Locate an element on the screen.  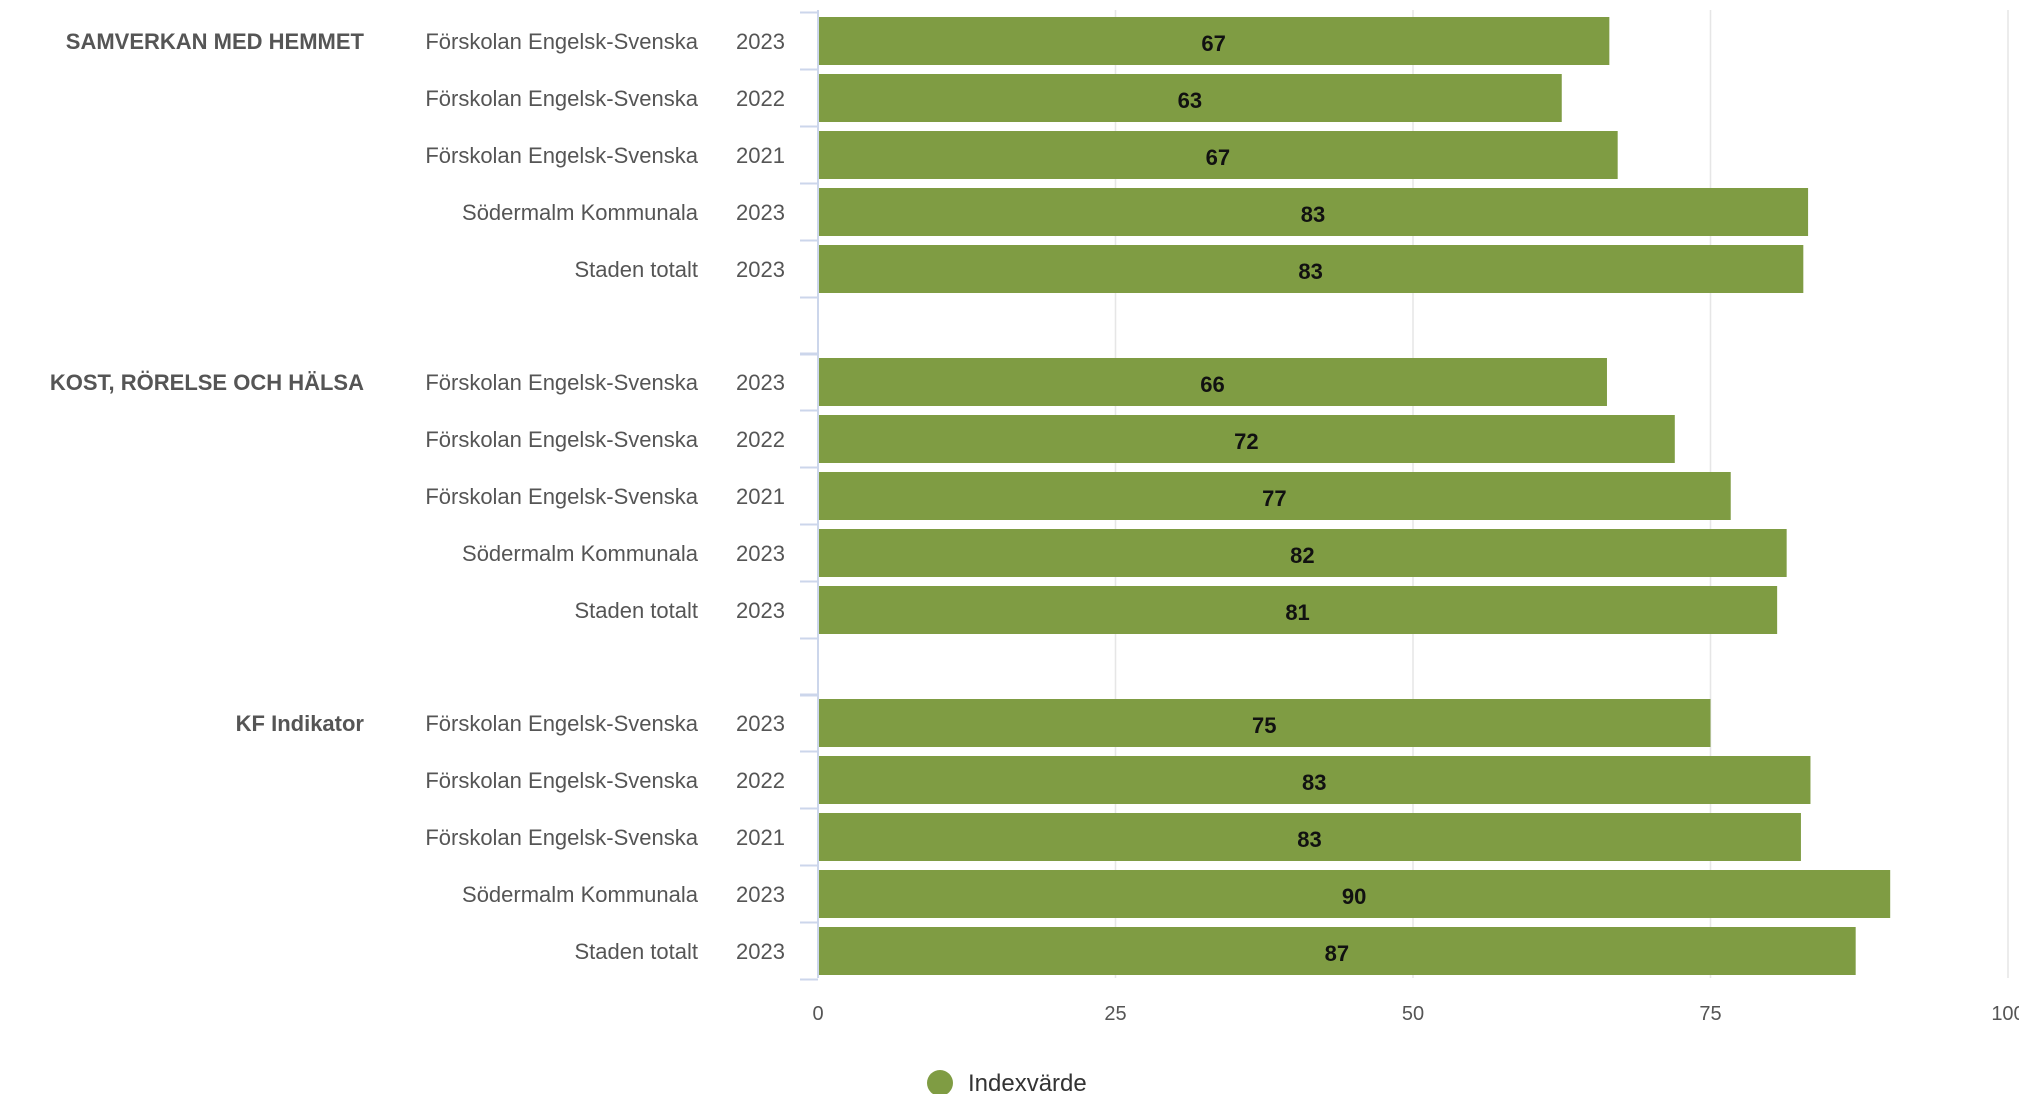
bar-value-label: 66 is located at coordinates (1212, 384).